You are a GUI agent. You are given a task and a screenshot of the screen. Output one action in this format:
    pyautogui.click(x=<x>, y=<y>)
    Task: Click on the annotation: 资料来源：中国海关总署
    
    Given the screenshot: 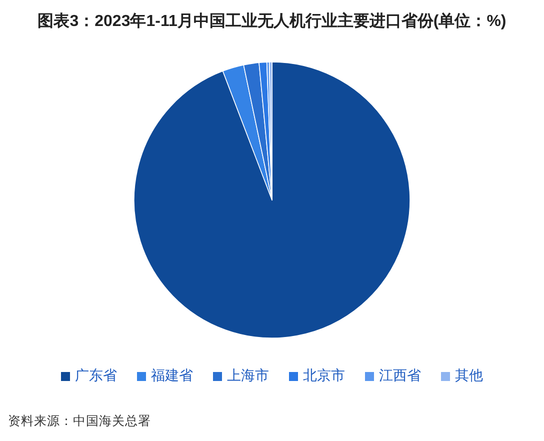 What is the action you would take?
    pyautogui.click(x=79, y=421)
    